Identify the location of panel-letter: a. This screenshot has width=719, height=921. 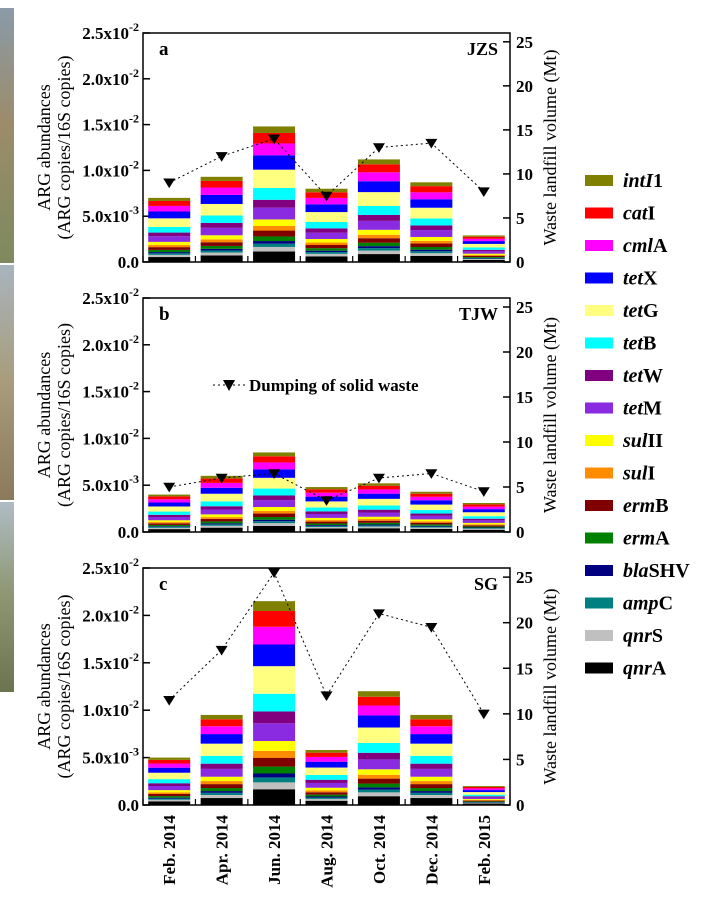
(164, 49).